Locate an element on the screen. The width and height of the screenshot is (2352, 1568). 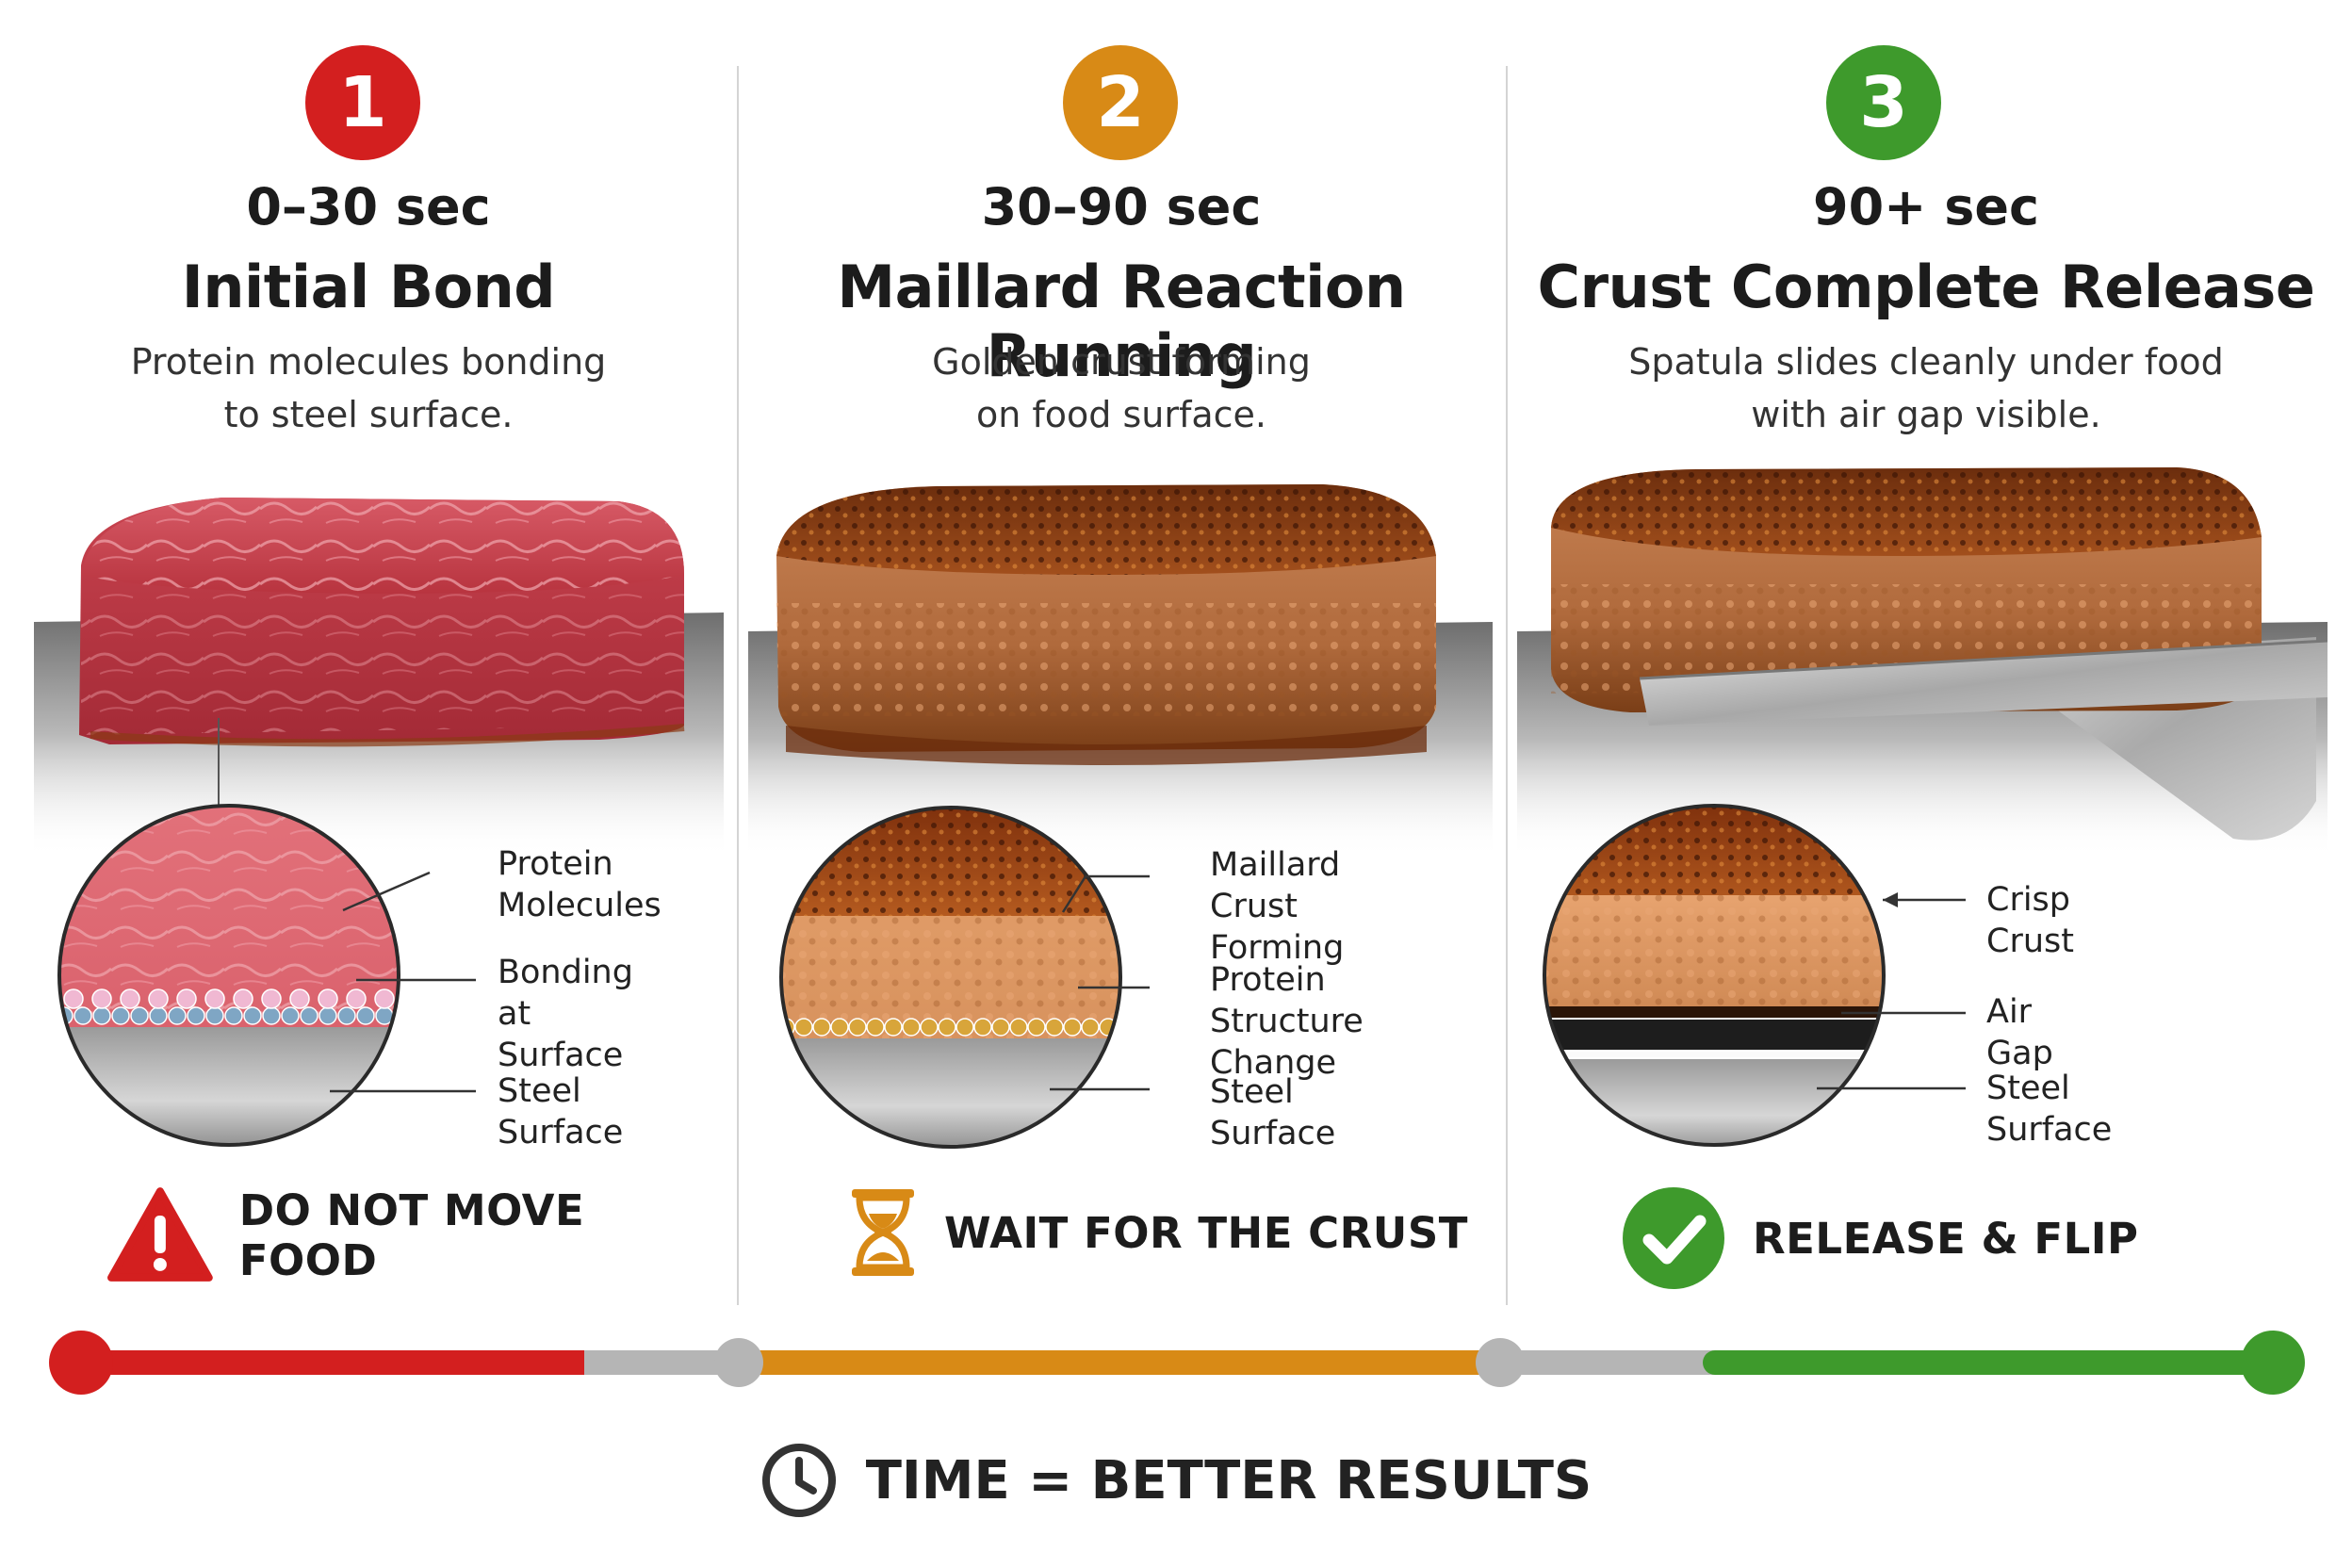
stage-time: 30–90 sec is located at coordinates (1121, 207).